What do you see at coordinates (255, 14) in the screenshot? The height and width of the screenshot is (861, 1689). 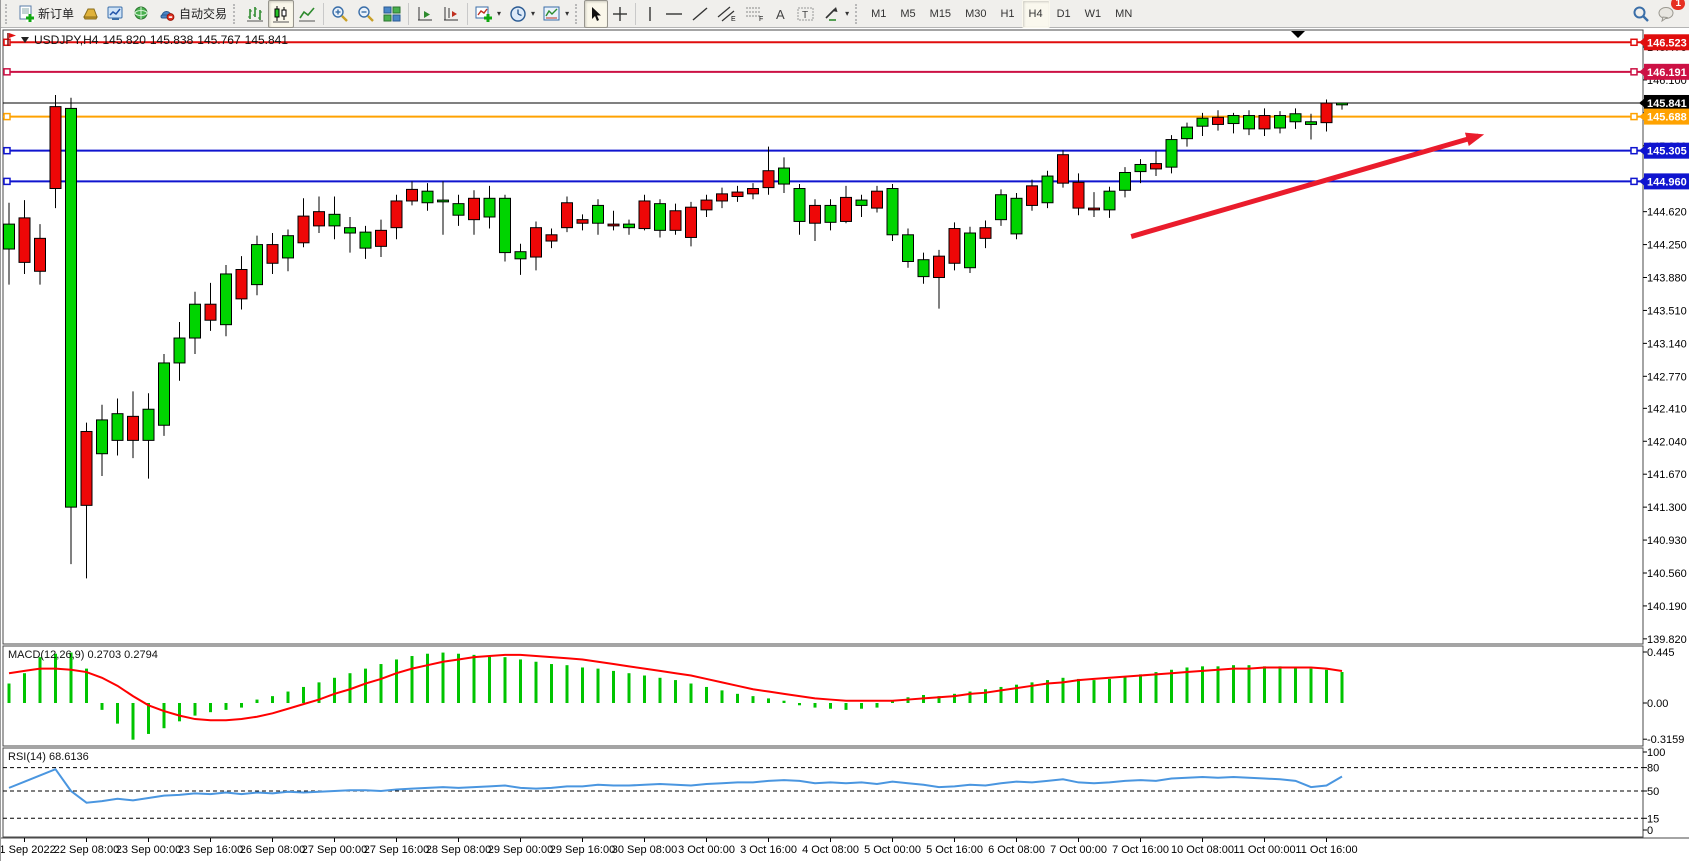 I see `bar-chart-button` at bounding box center [255, 14].